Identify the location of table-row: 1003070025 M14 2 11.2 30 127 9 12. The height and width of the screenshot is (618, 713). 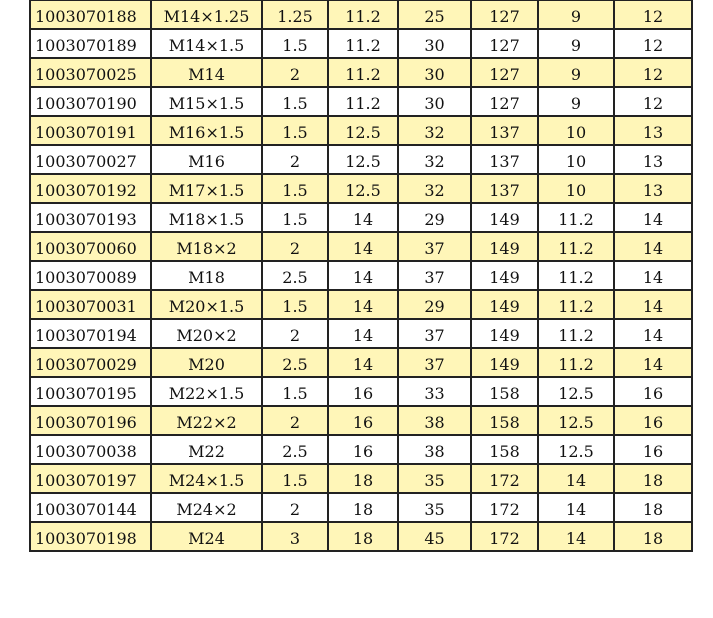
(361, 72).